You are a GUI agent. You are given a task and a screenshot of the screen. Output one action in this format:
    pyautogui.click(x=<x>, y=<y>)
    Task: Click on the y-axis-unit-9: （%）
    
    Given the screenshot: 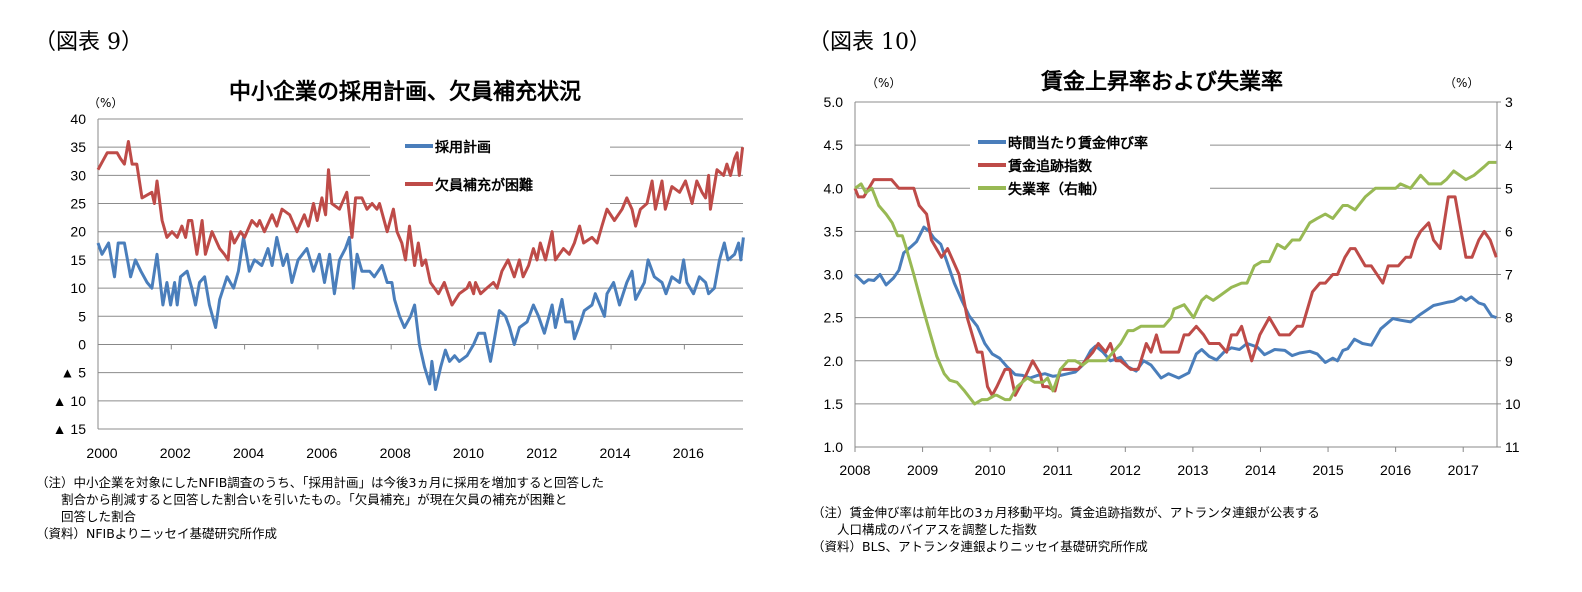 What is the action you would take?
    pyautogui.click(x=106, y=103)
    